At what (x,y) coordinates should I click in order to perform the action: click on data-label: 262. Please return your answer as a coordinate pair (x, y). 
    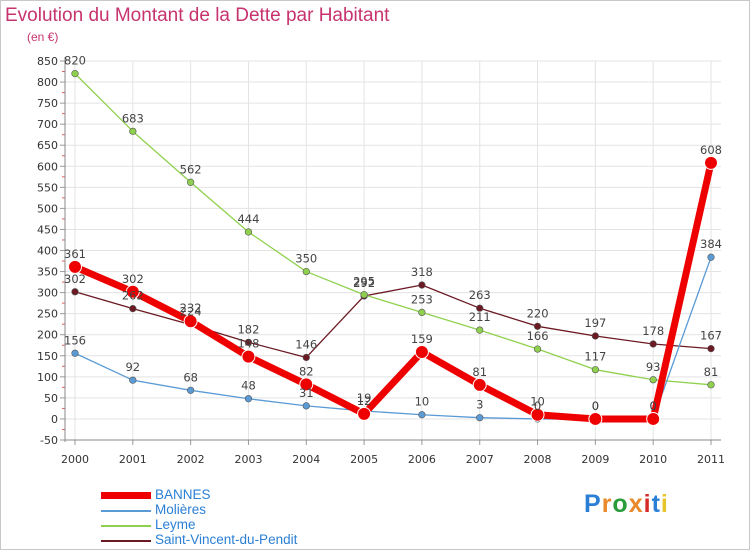
    Looking at the image, I should click on (133, 296).